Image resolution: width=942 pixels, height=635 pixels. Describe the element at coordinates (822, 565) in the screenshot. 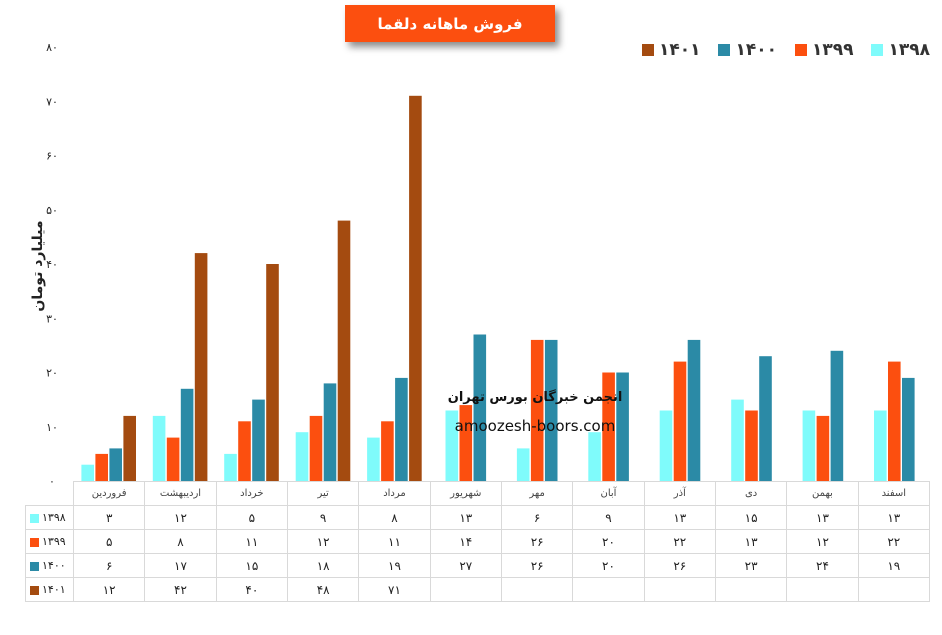

I see `data-label: ۲۴` at that location.